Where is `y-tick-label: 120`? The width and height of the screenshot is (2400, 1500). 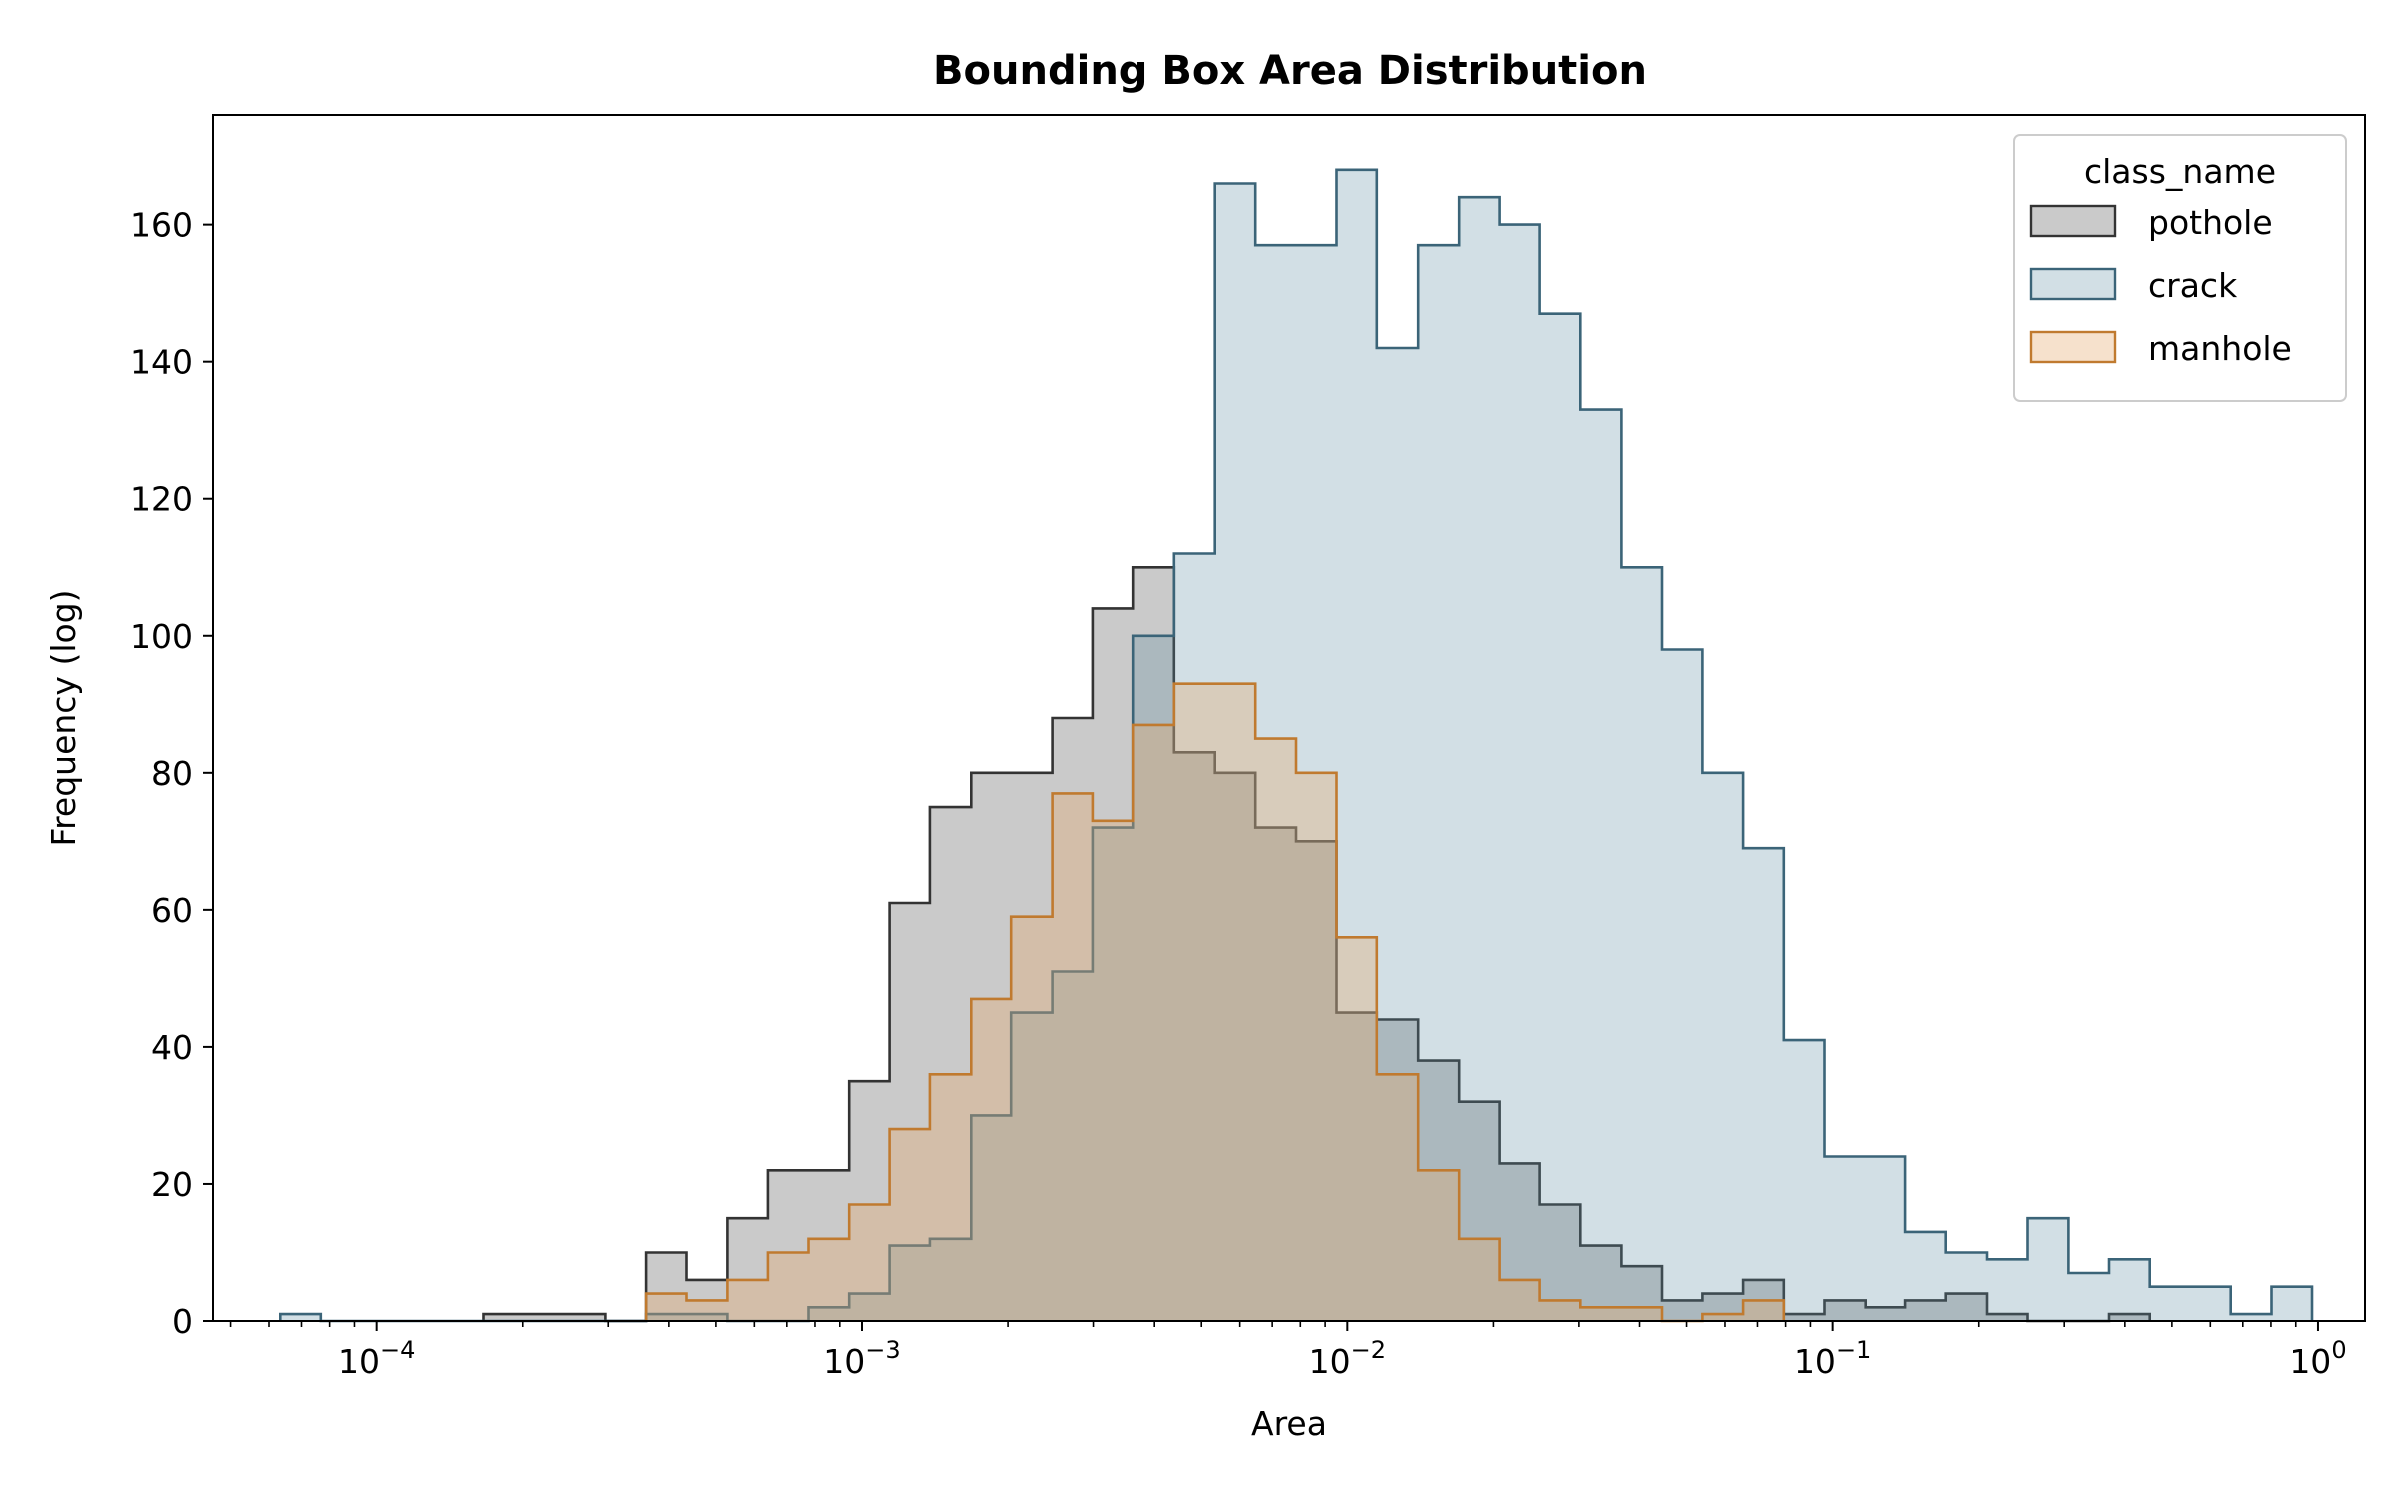
y-tick-label: 120 is located at coordinates (161, 499).